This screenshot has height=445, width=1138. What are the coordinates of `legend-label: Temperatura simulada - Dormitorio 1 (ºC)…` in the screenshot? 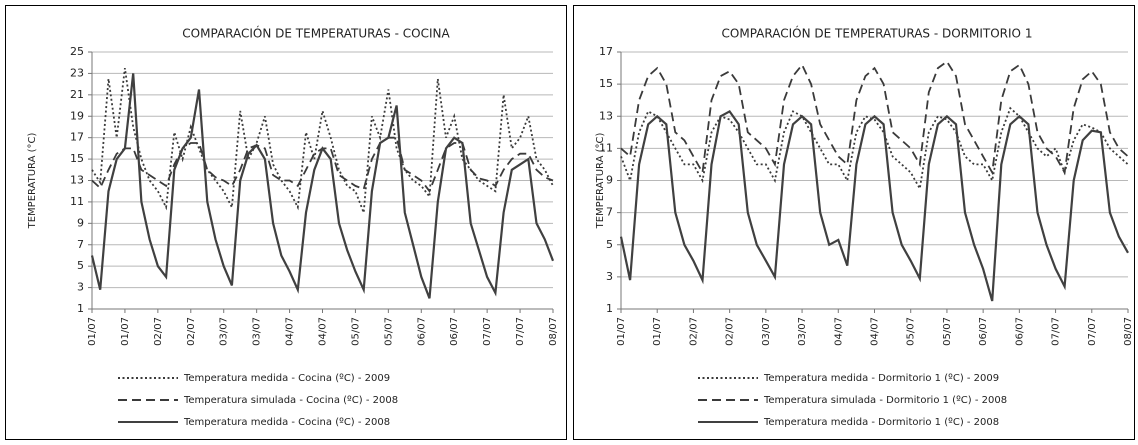 It's located at (885, 400).